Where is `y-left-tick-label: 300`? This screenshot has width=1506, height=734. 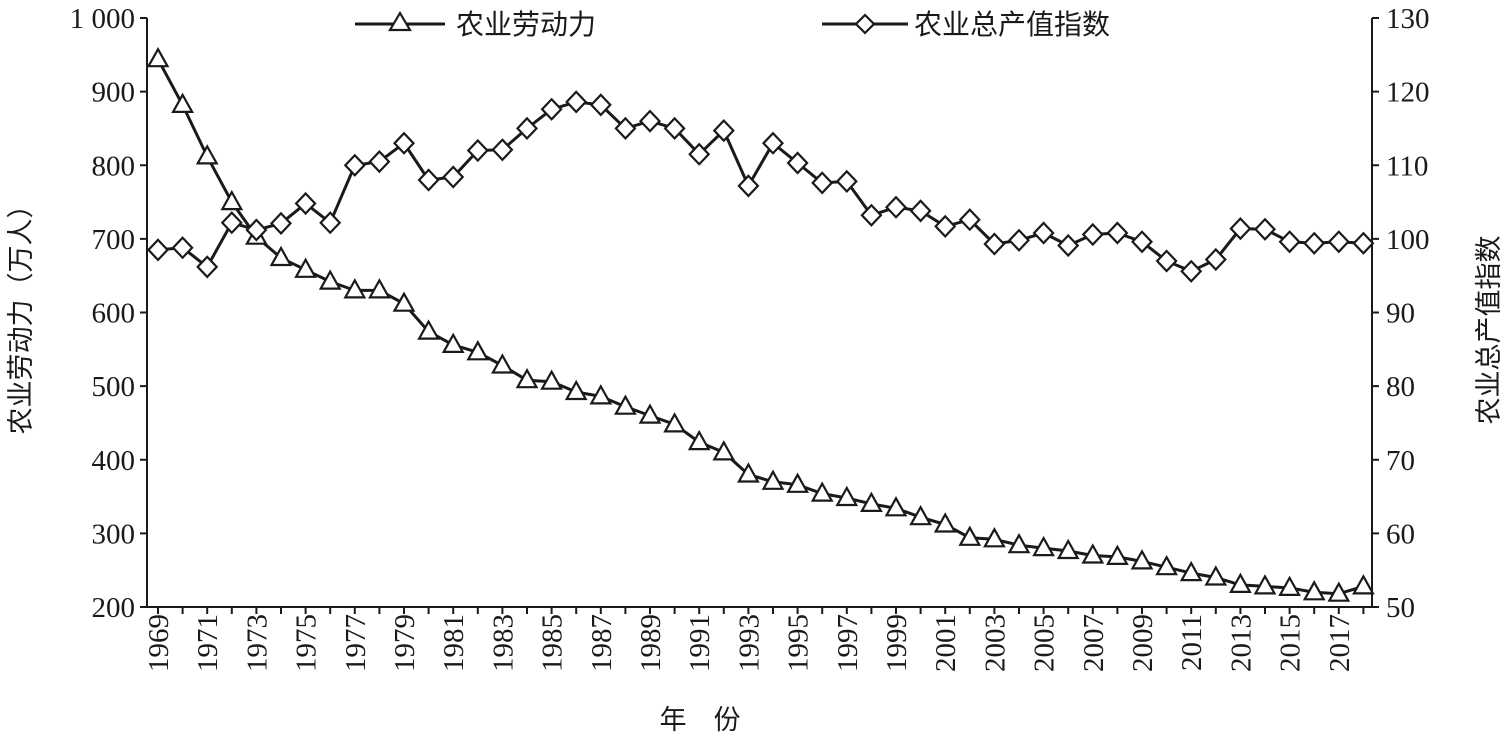 y-left-tick-label: 300 is located at coordinates (114, 534).